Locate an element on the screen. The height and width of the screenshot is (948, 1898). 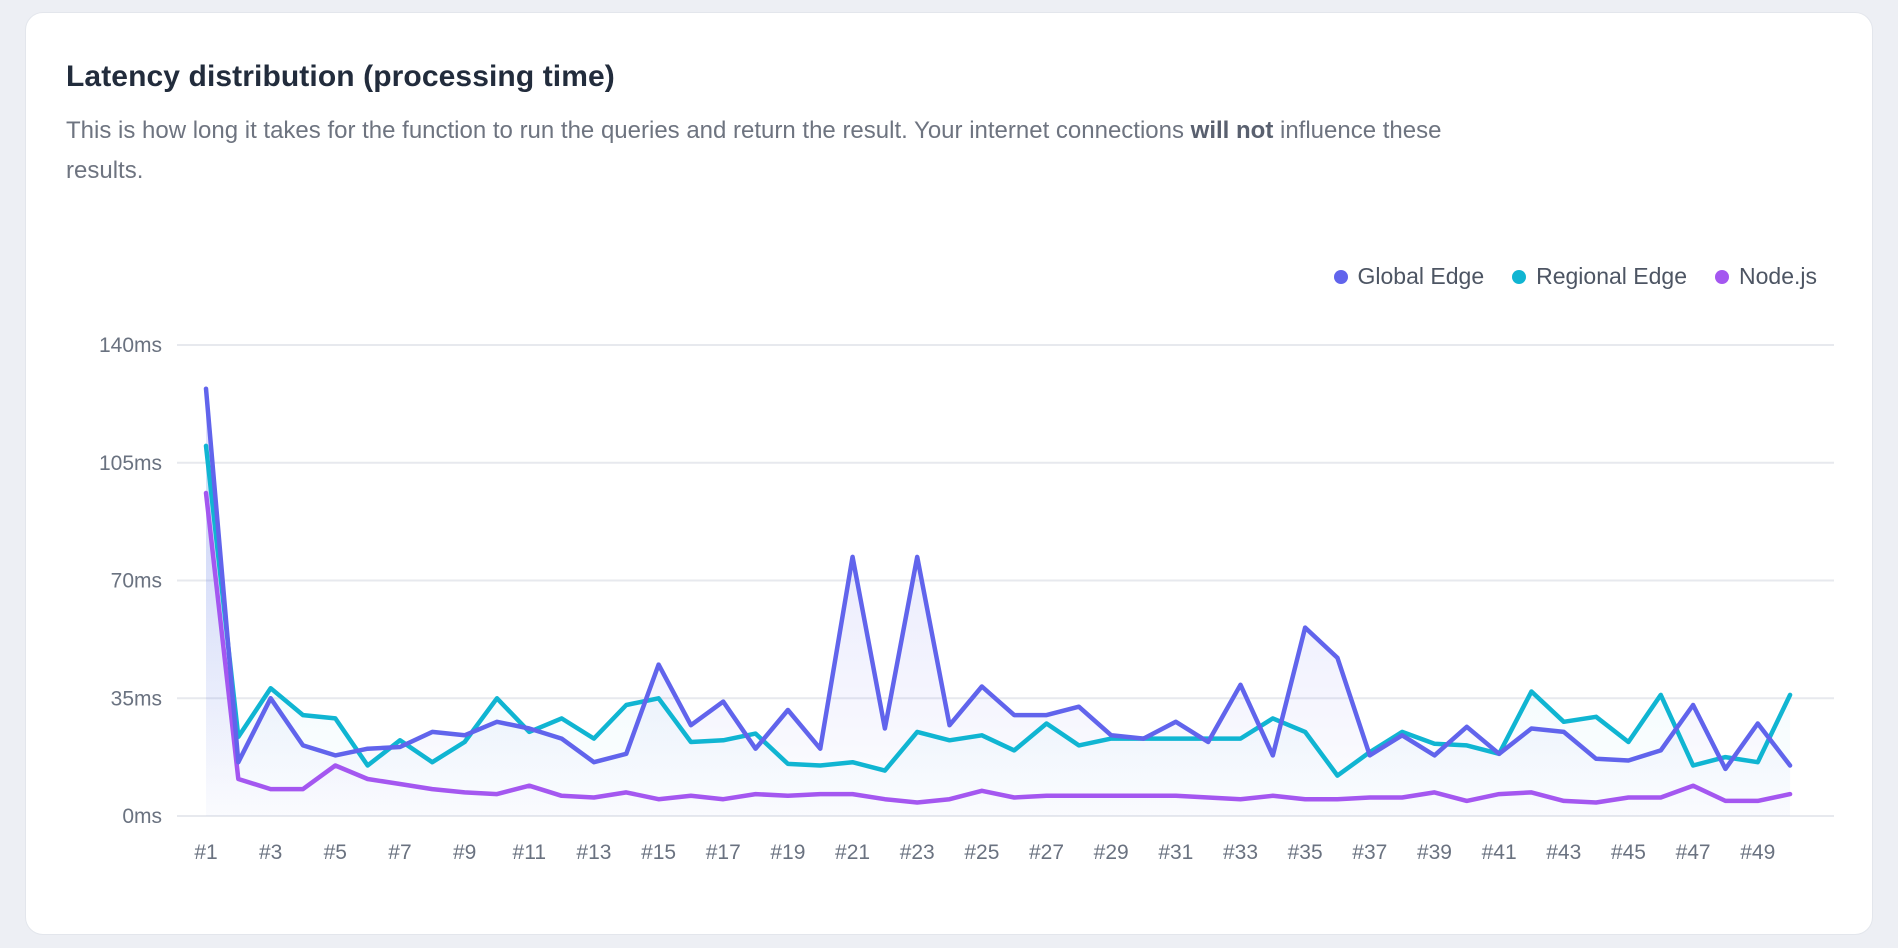
y-axis-labels: 0ms 35ms 70ms 105ms 140ms is located at coordinates (130, 581).